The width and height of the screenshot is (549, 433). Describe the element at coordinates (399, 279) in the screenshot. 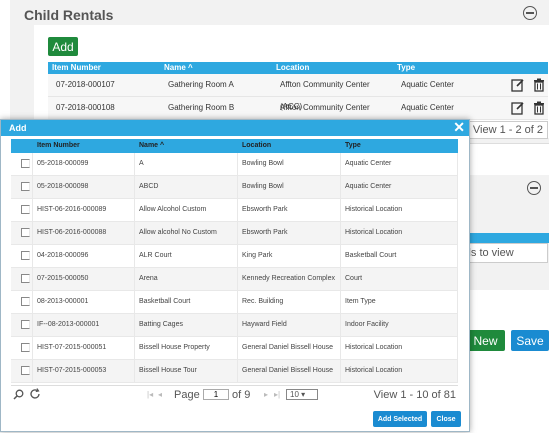

I see `table-cell: Court` at that location.